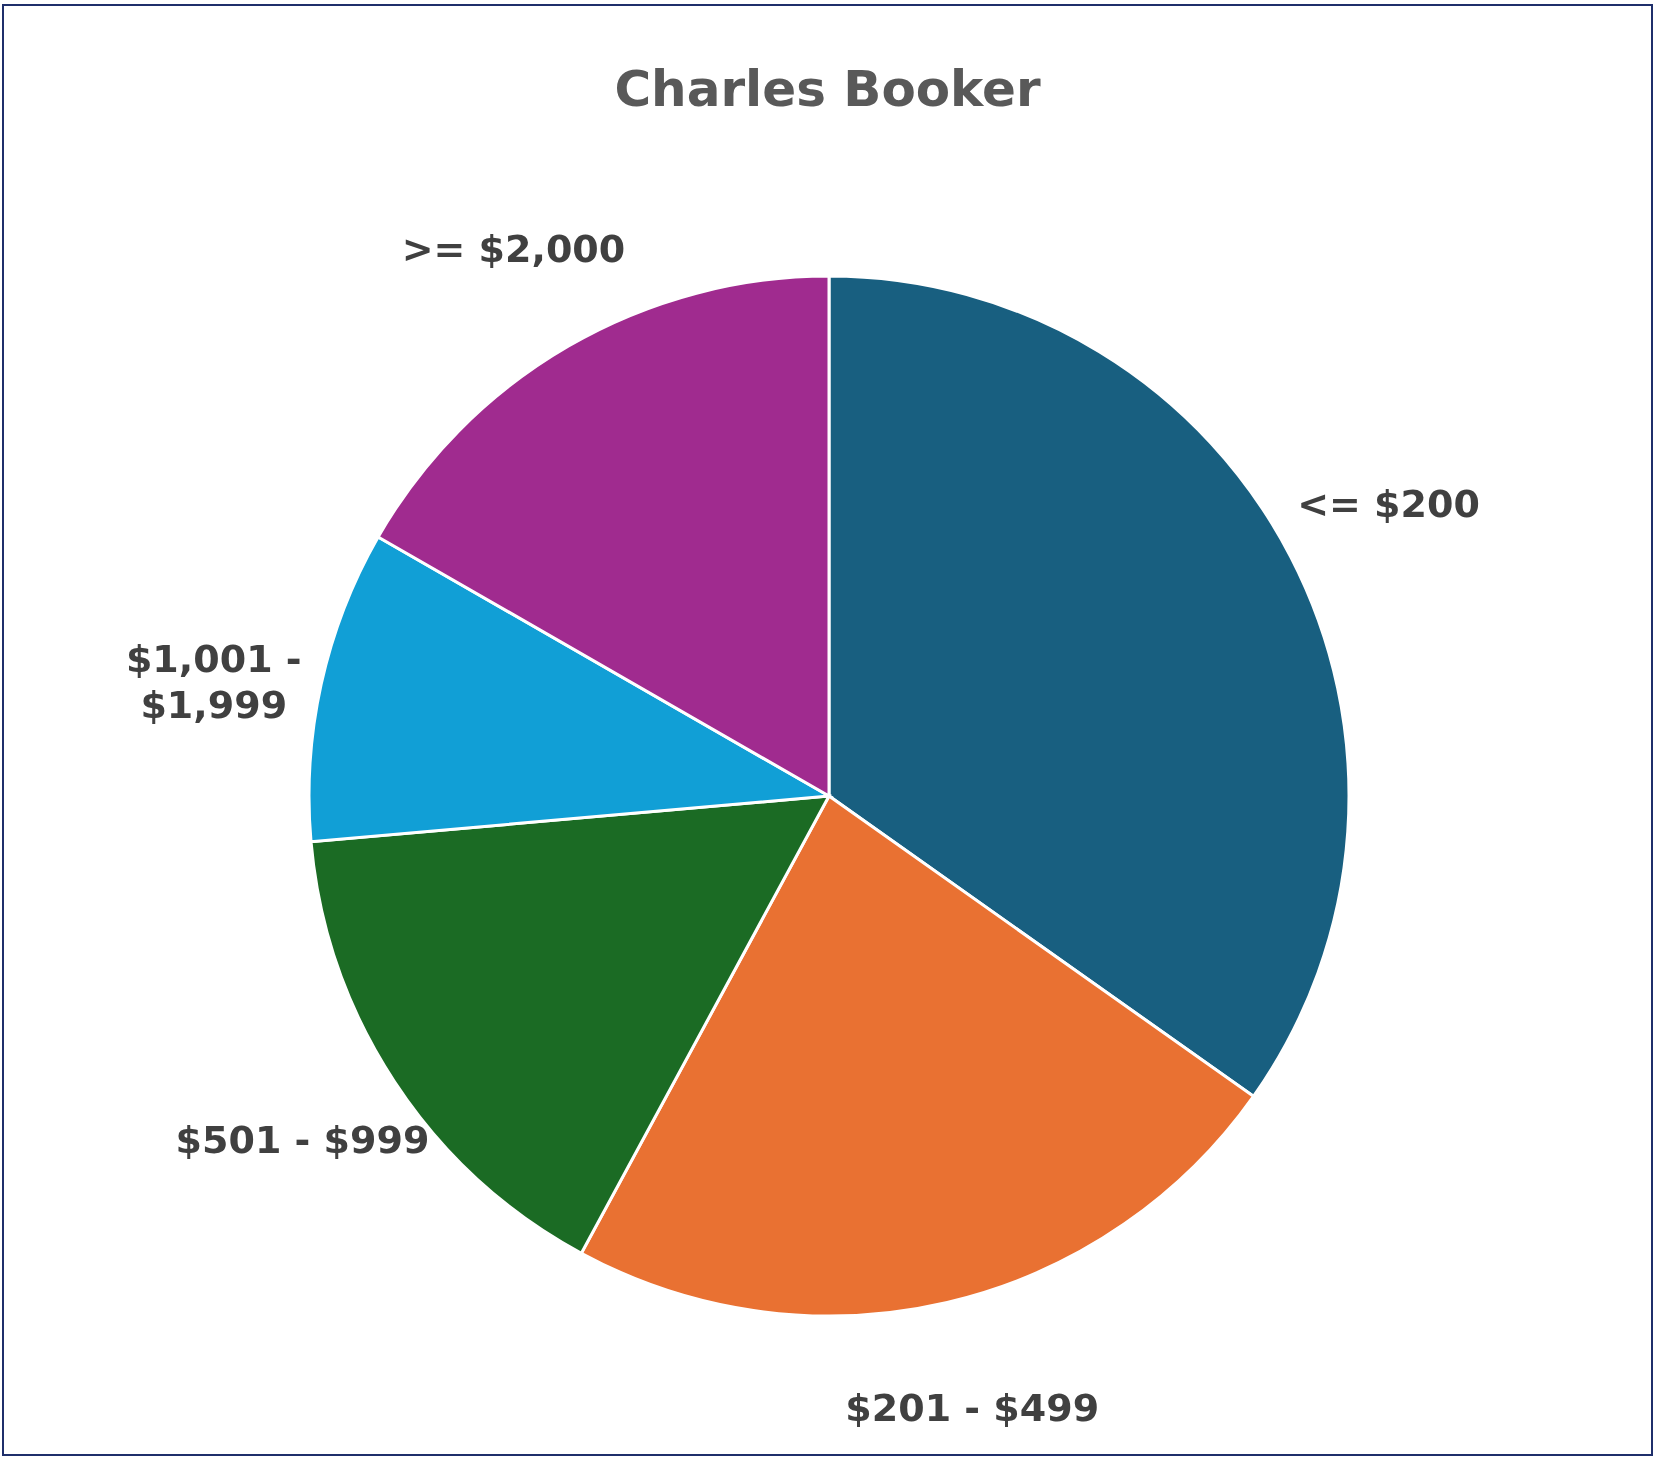 The image size is (1659, 1462). Describe the element at coordinates (827, 89) in the screenshot. I see `chart-title: Charles Booker` at that location.